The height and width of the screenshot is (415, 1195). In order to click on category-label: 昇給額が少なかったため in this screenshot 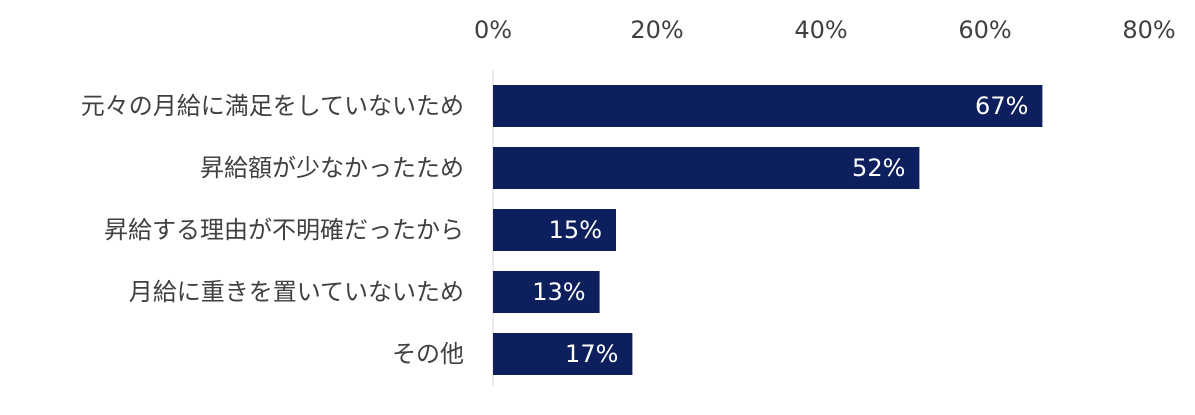, I will do `click(332, 168)`.